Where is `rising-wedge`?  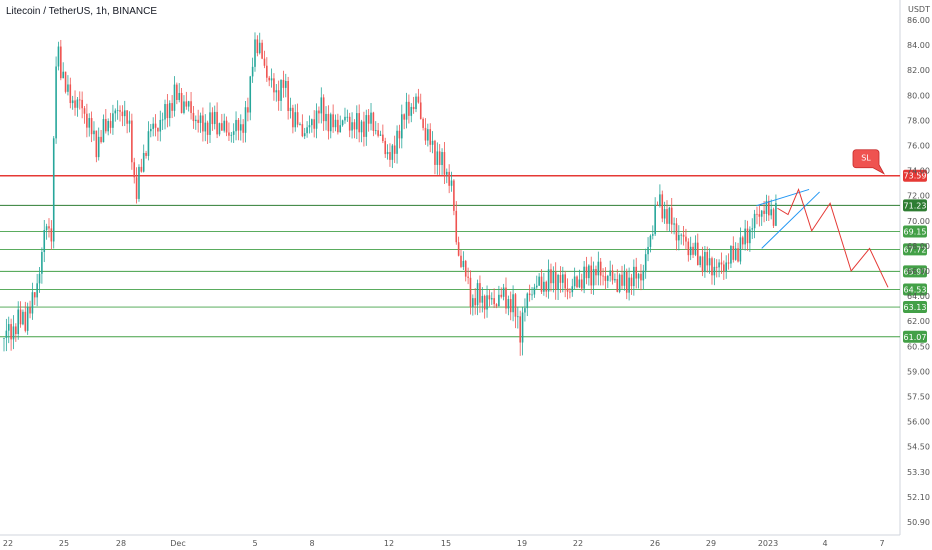 rising-wedge is located at coordinates (788, 218).